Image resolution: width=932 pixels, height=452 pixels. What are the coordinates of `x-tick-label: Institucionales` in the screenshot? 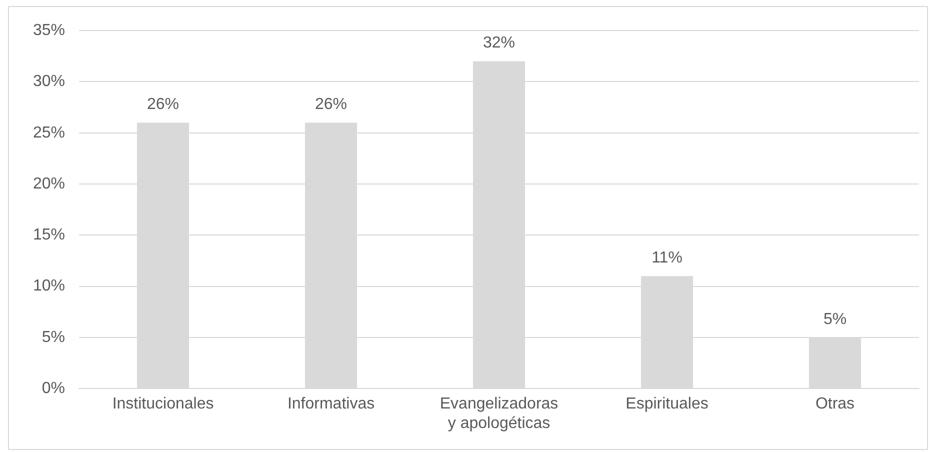 It's located at (163, 404).